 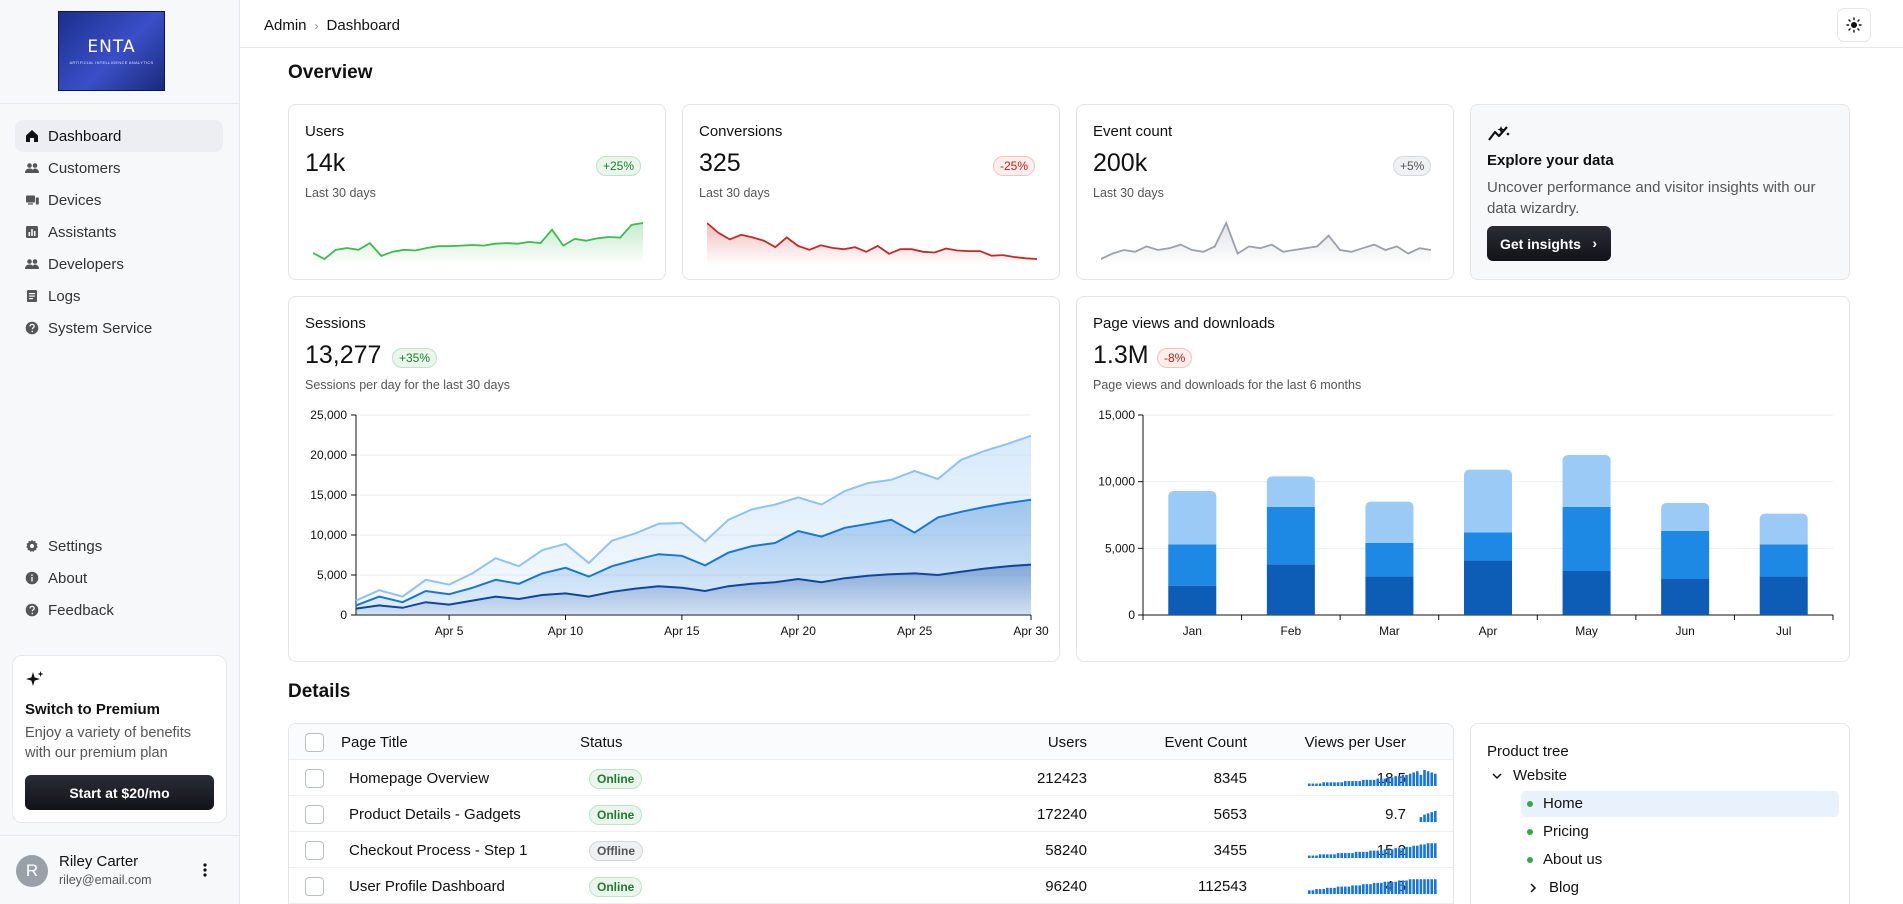 I want to click on sidebar-item-label: Dashboard, so click(x=85, y=136).